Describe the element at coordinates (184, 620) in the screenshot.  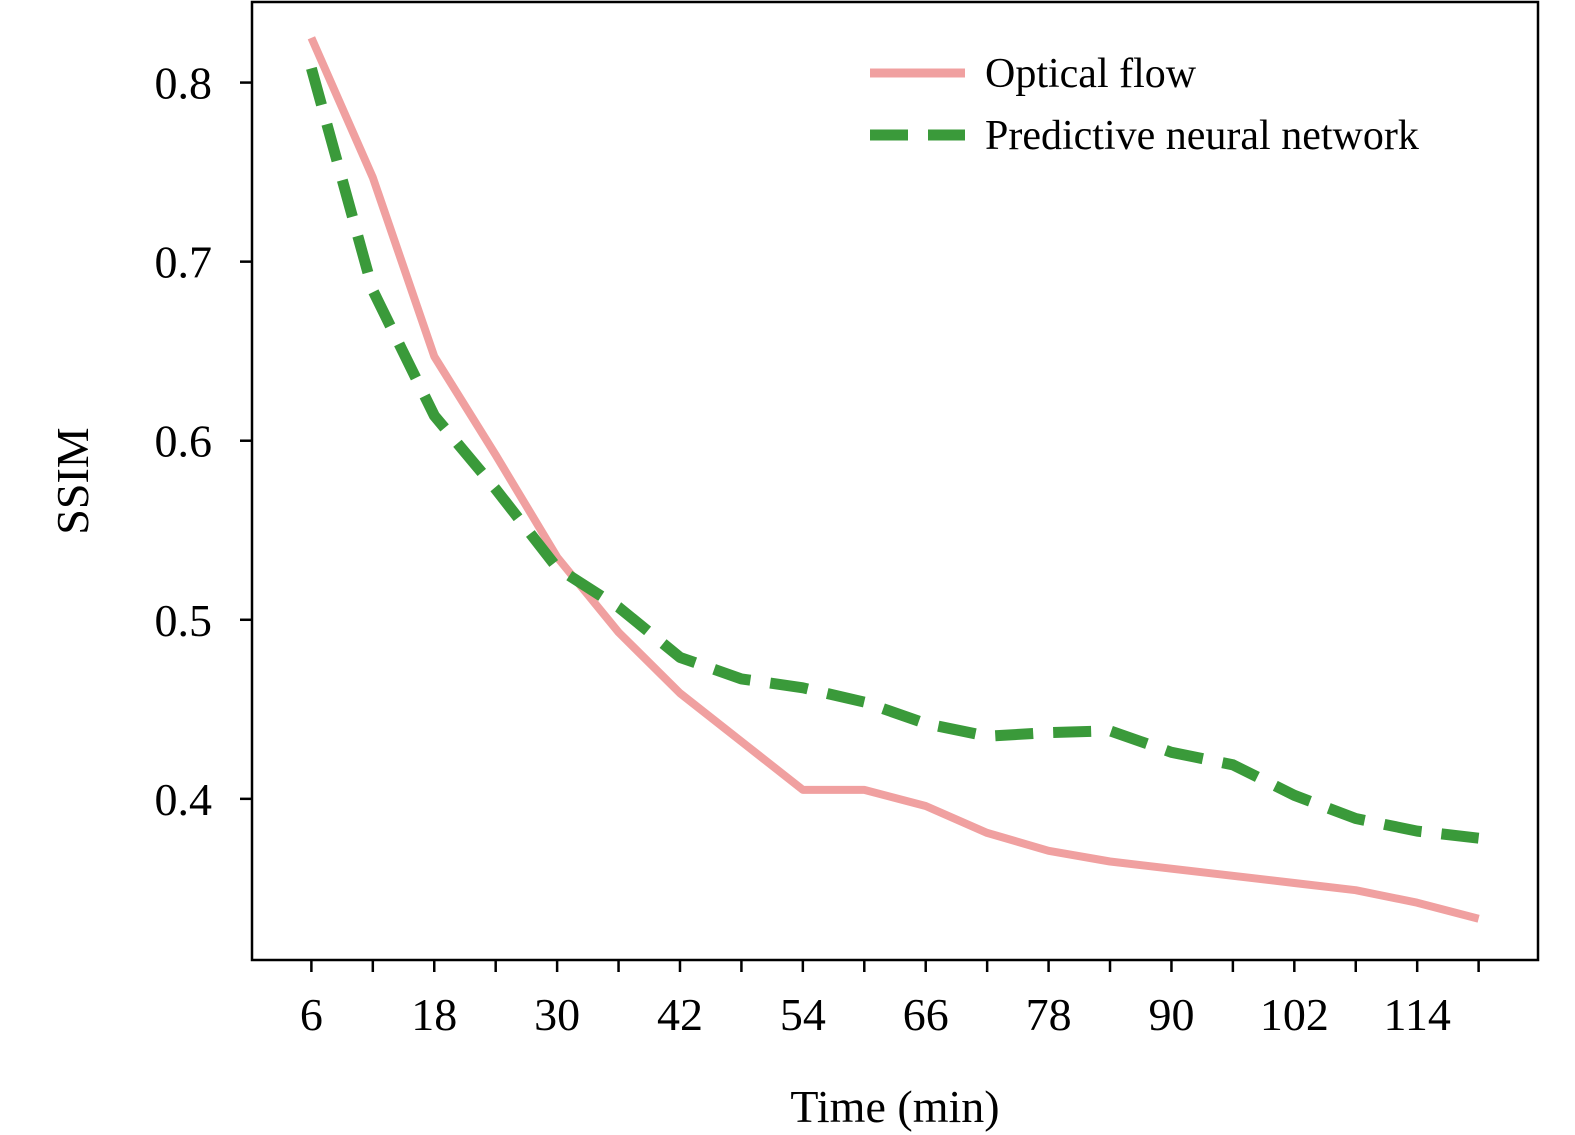
I see `y-tick-label: 0.5` at that location.